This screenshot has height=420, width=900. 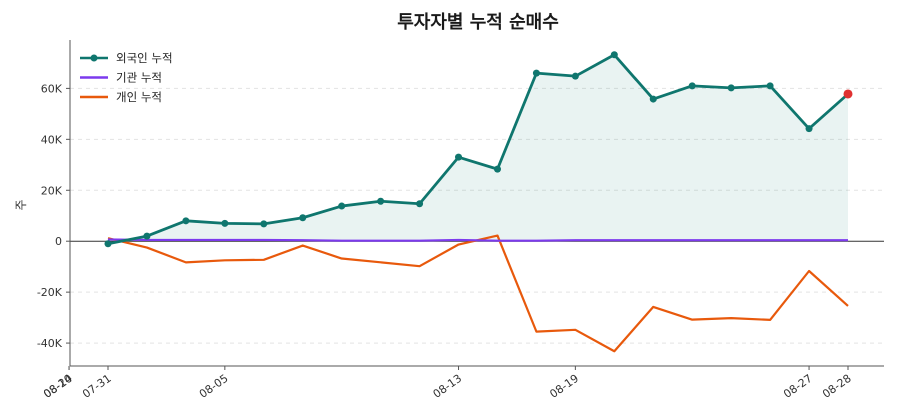 I want to click on chart-title: 투자자별 누적 순매수, so click(x=478, y=22).